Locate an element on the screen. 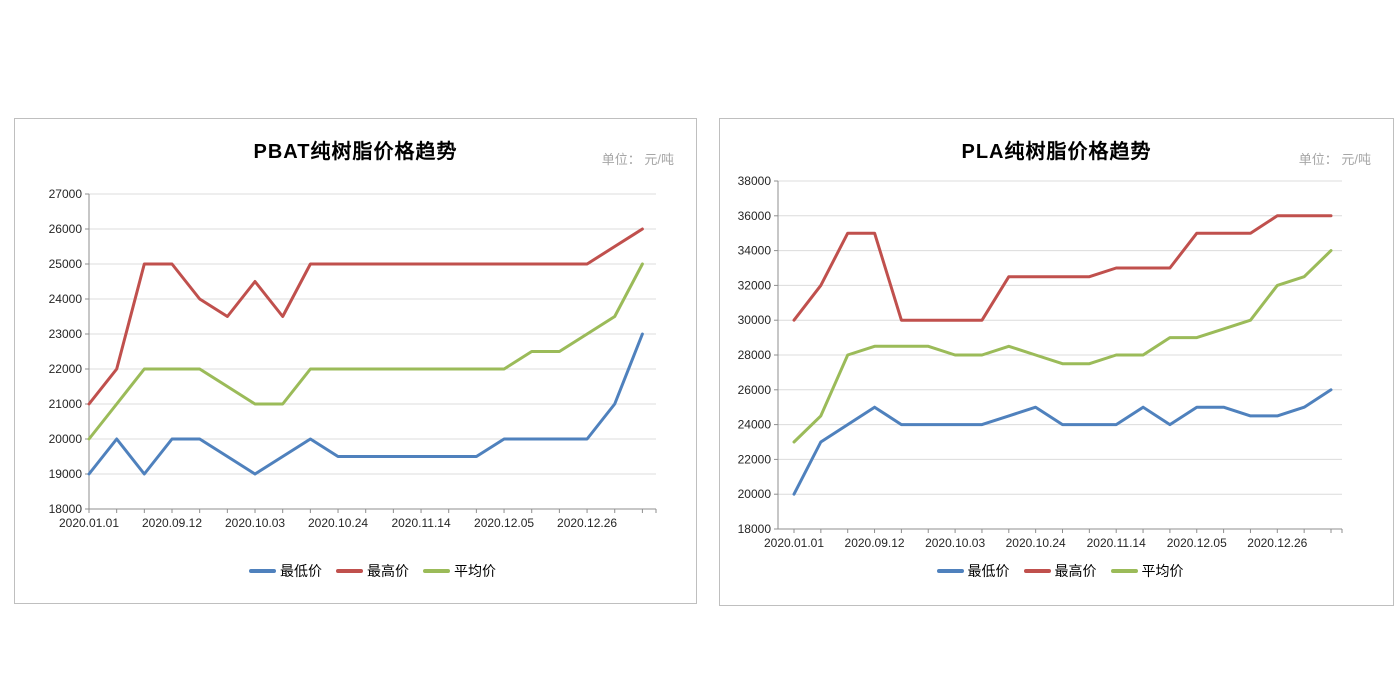 Image resolution: width=1400 pixels, height=700 pixels. y-tick-label: 25000 is located at coordinates (66, 264).